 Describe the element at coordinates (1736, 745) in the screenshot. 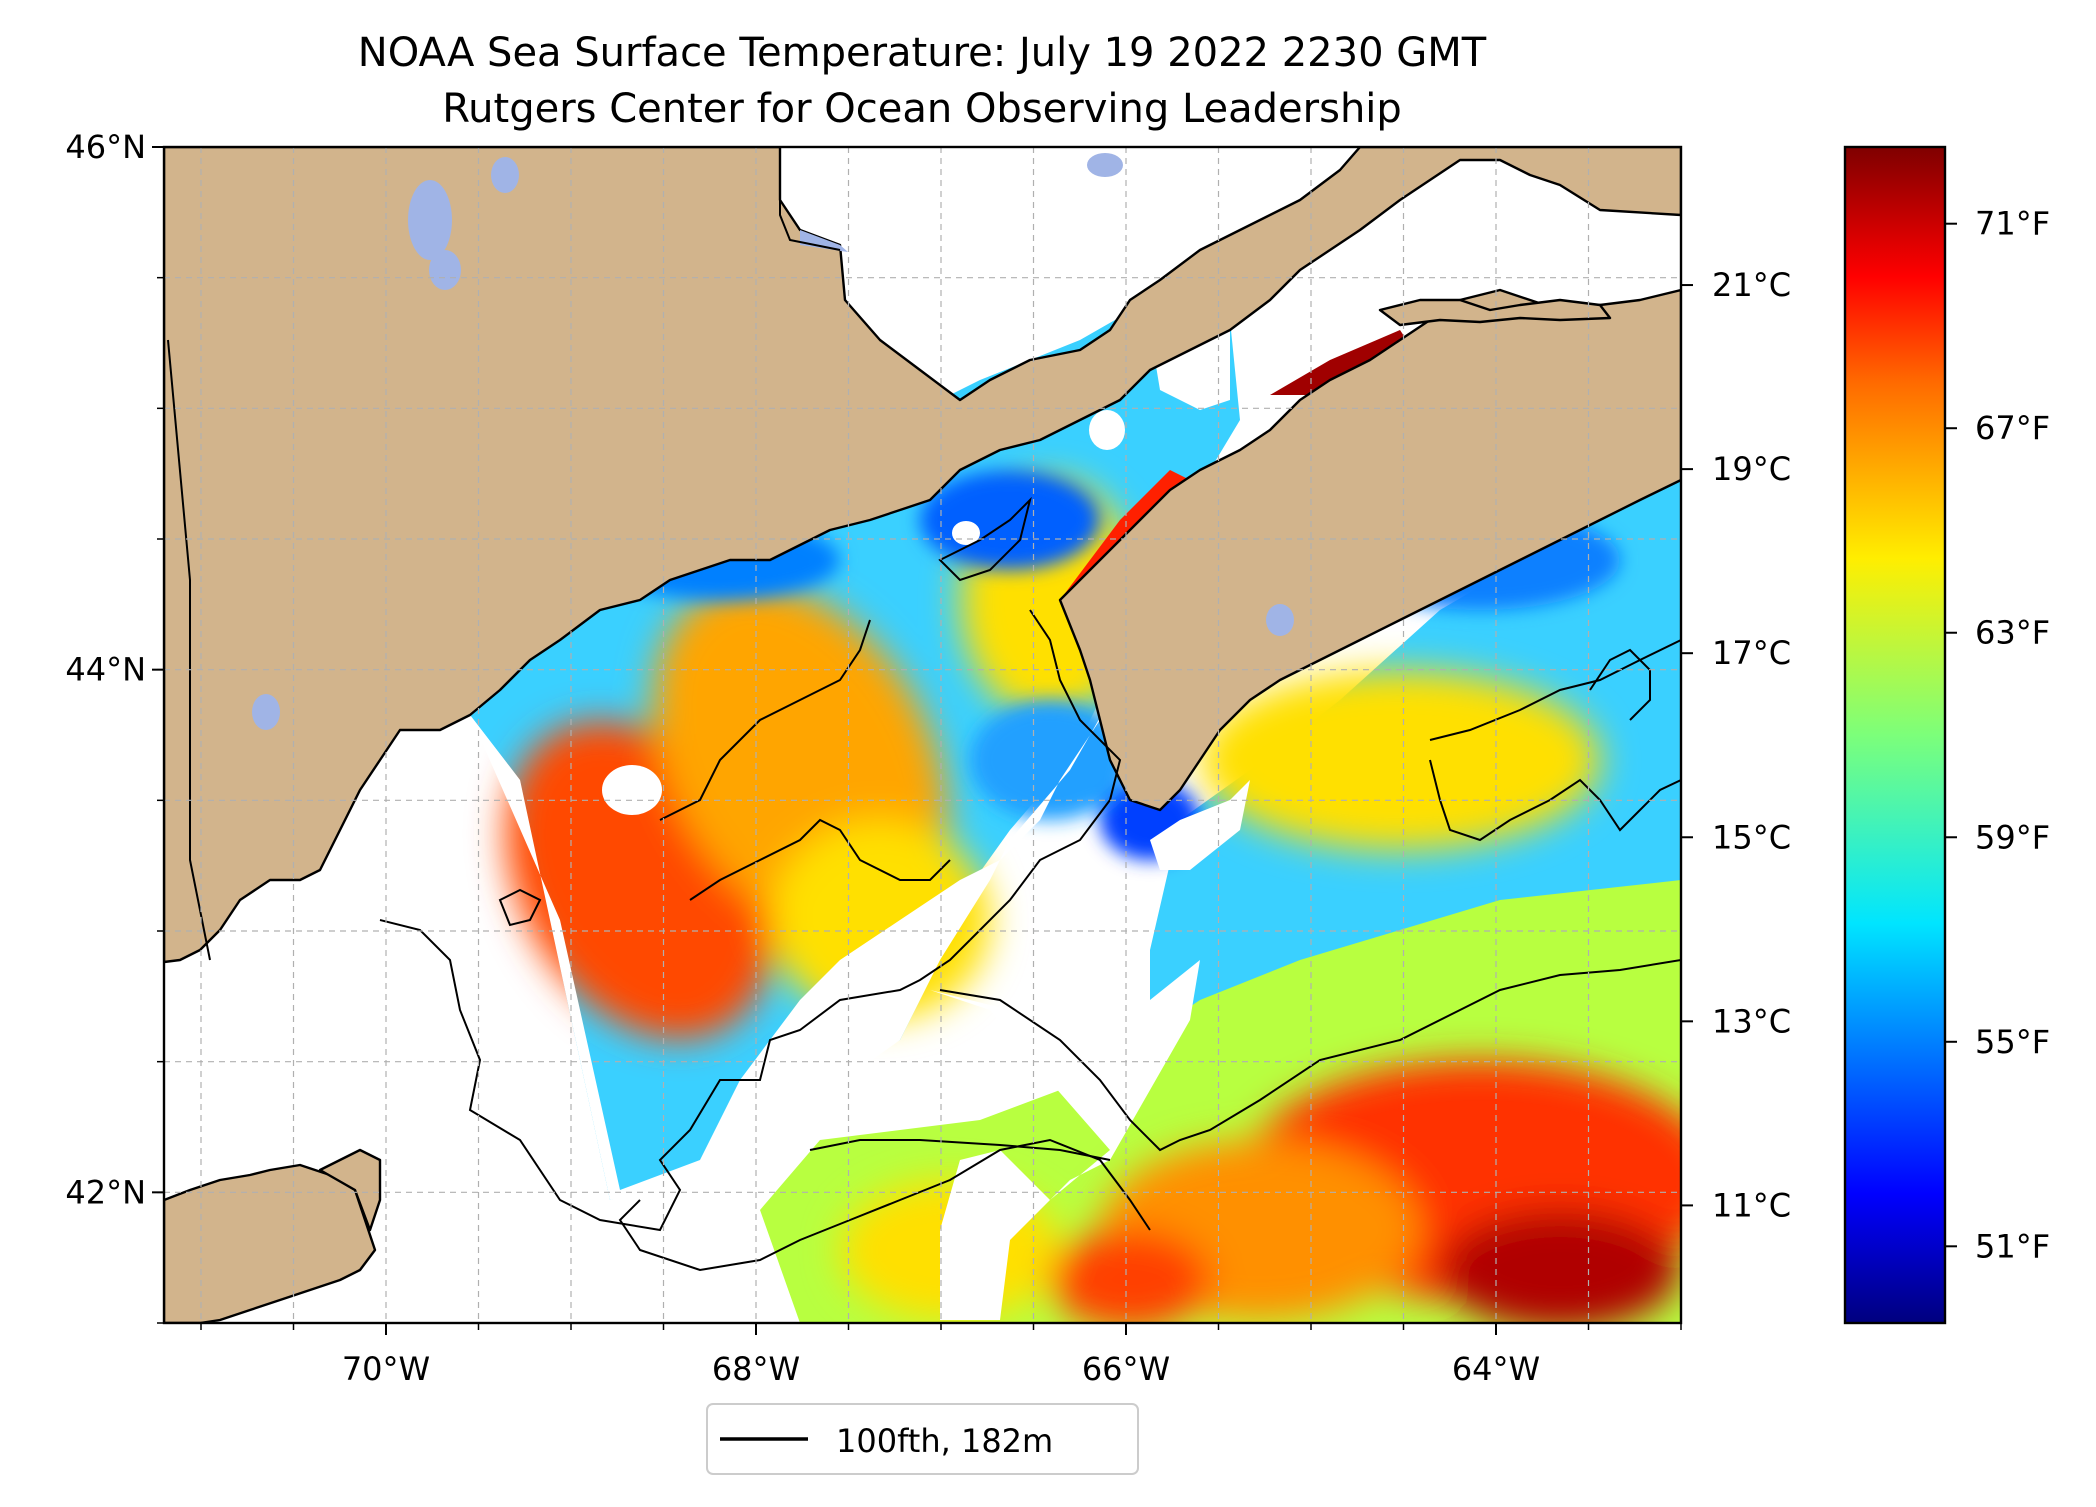

I see `colorbar-celsius-axis: 21°C 19°C 17°C 15°C 13°C 11°C` at that location.